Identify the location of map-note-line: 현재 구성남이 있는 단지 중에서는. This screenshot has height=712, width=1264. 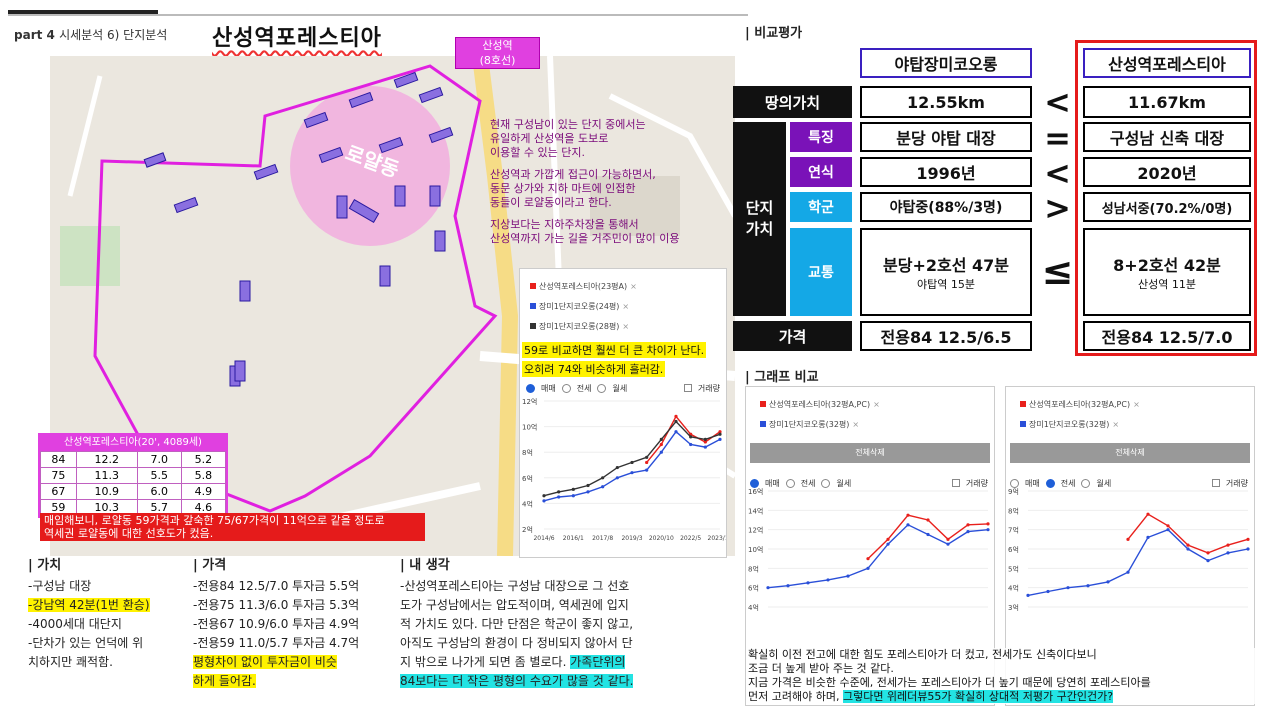
(568, 124).